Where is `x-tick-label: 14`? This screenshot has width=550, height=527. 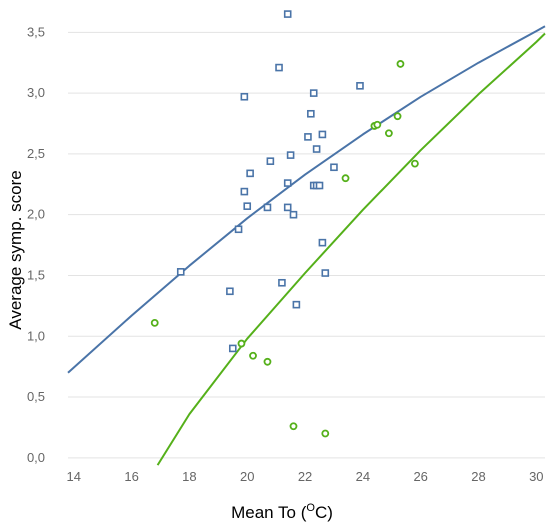
x-tick-label: 14 is located at coordinates (74, 476).